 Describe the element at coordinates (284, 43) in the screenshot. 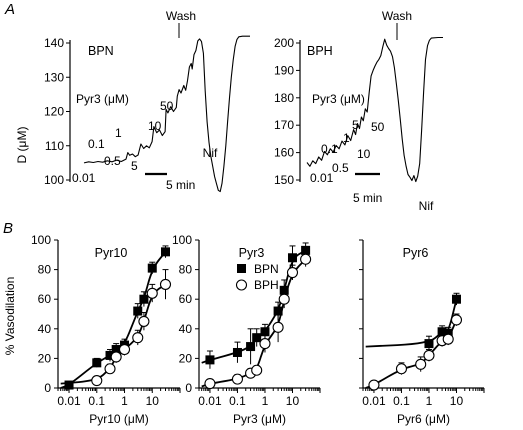

I see `y-tick-label: 200` at that location.